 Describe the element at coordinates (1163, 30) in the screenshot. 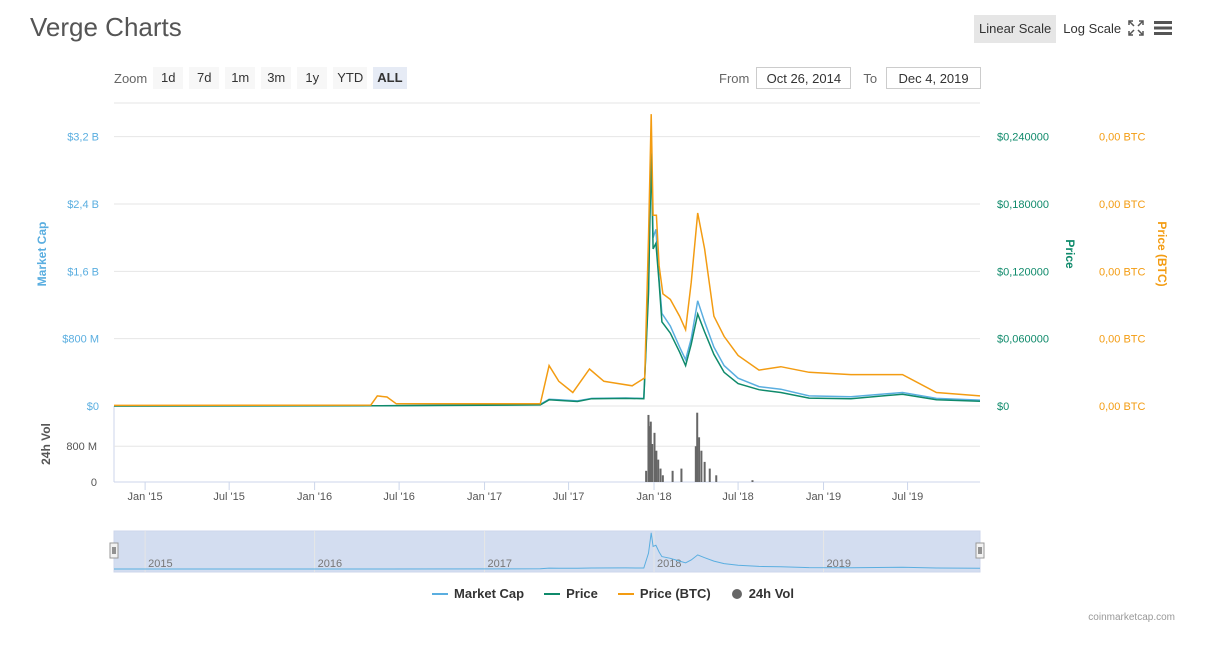

I see `hamburger-menu-icon` at that location.